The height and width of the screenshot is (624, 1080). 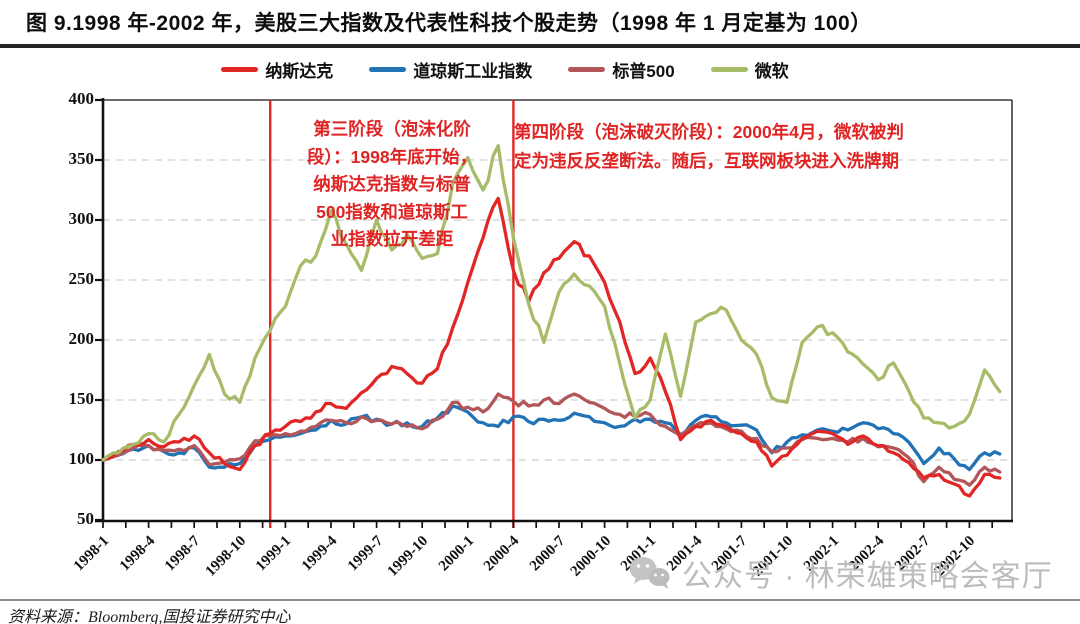 I want to click on microsoft-line-swatch, so click(x=729, y=69).